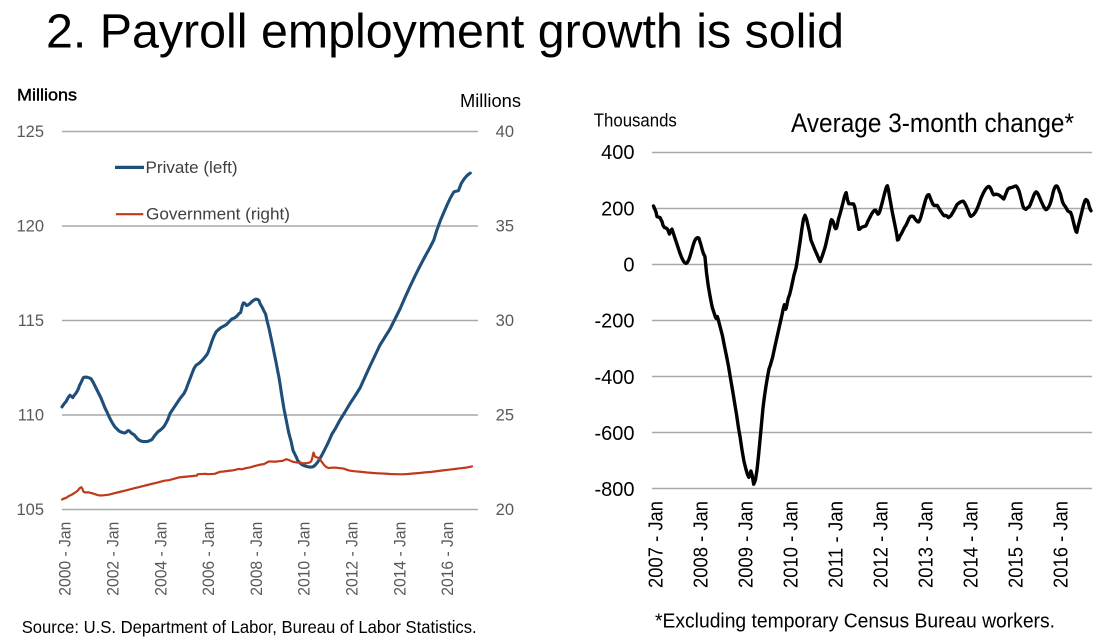 This screenshot has height=640, width=1118. What do you see at coordinates (932, 123) in the screenshot?
I see `svg-text: Average 3-month change*` at bounding box center [932, 123].